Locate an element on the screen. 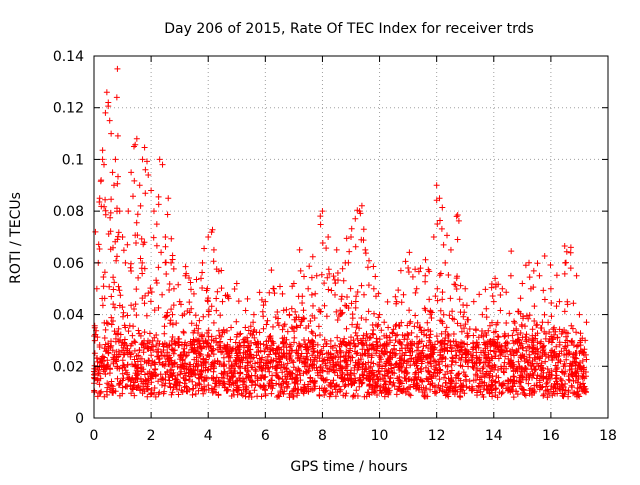  y-tick-label: 0 is located at coordinates (79, 419).